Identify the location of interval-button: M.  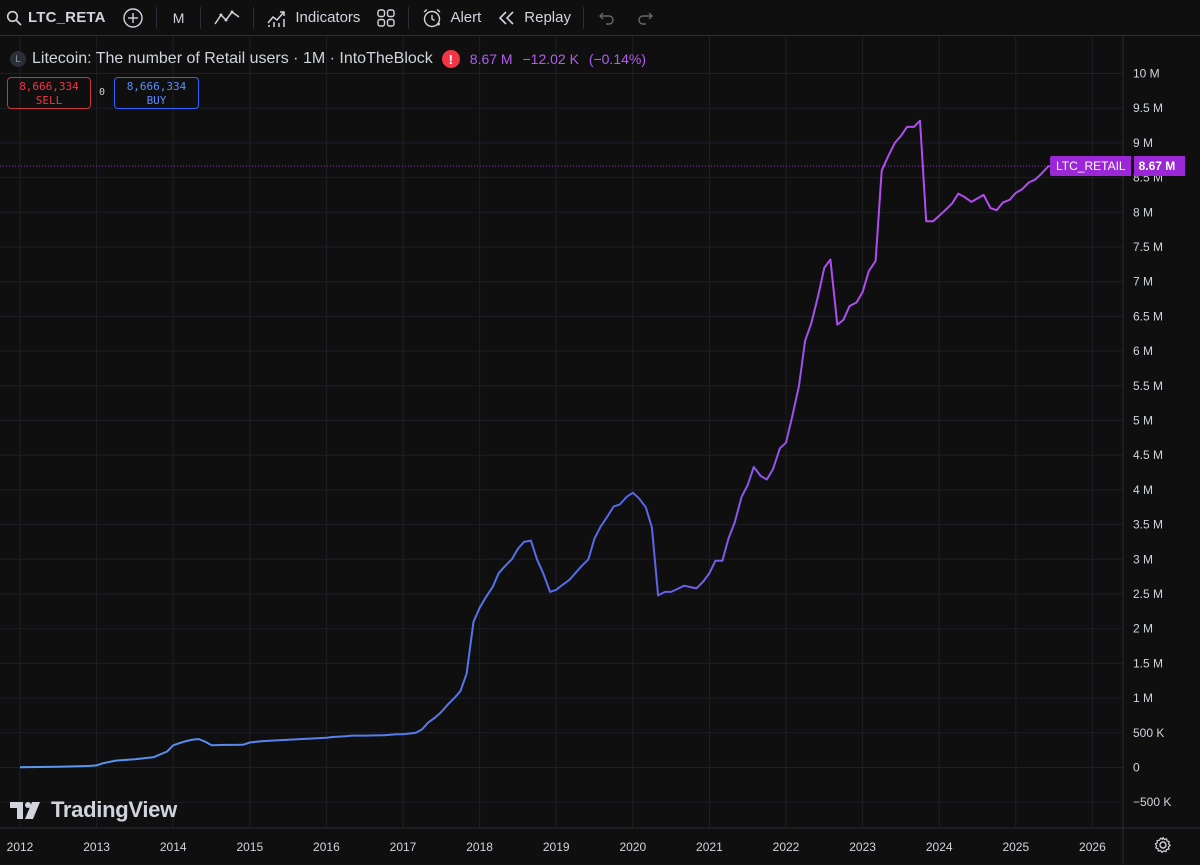
(179, 18).